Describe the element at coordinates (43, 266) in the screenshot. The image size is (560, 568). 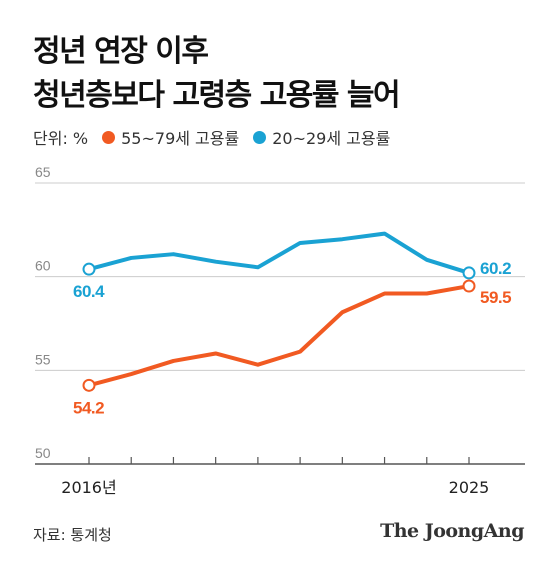
I see `y-tick-label-60: 60` at that location.